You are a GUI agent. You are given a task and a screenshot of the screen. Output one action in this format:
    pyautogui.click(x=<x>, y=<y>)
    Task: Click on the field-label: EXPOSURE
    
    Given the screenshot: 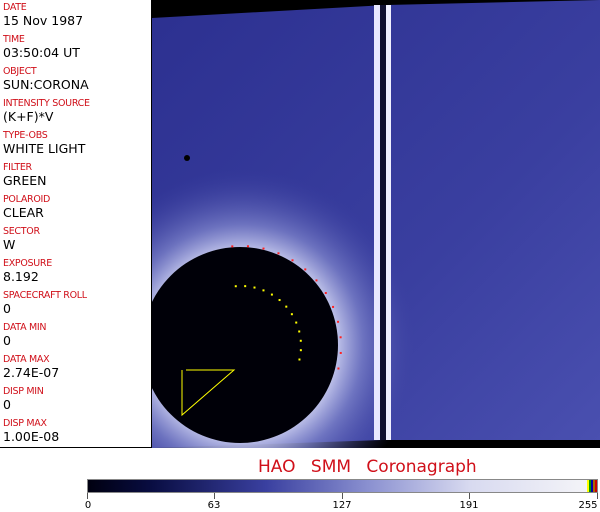 What is the action you would take?
    pyautogui.click(x=27, y=263)
    